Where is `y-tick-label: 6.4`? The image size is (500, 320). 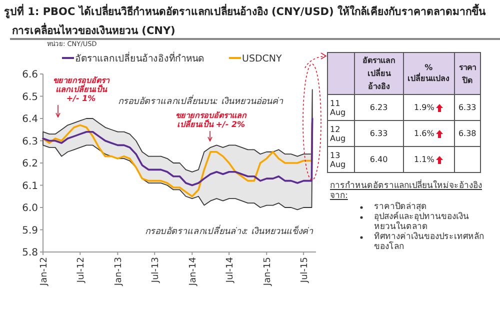
y-tick-label: 6.4 is located at coordinates (30, 119).